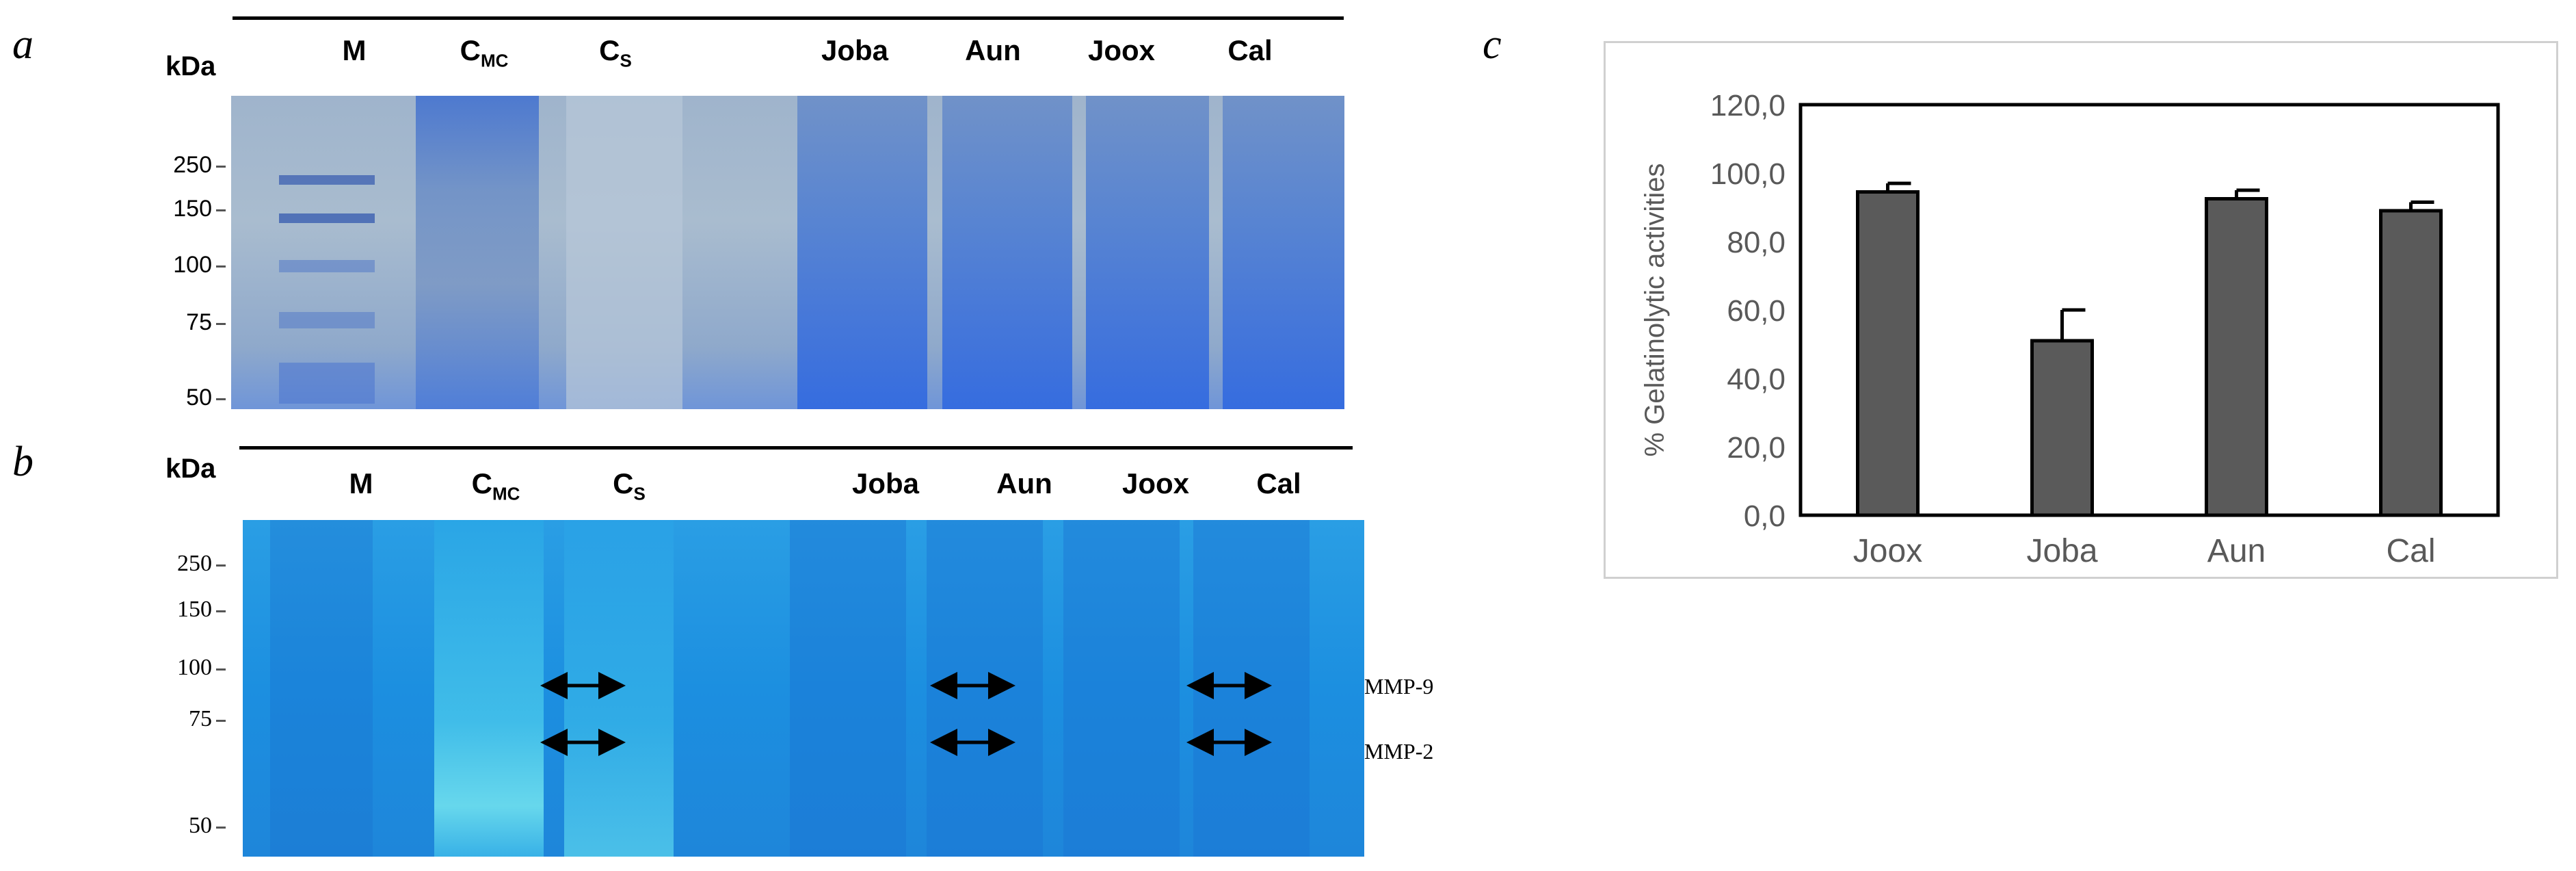 The image size is (2576, 871). Describe the element at coordinates (1756, 379) in the screenshot. I see `y-tick-label: 40,0` at that location.